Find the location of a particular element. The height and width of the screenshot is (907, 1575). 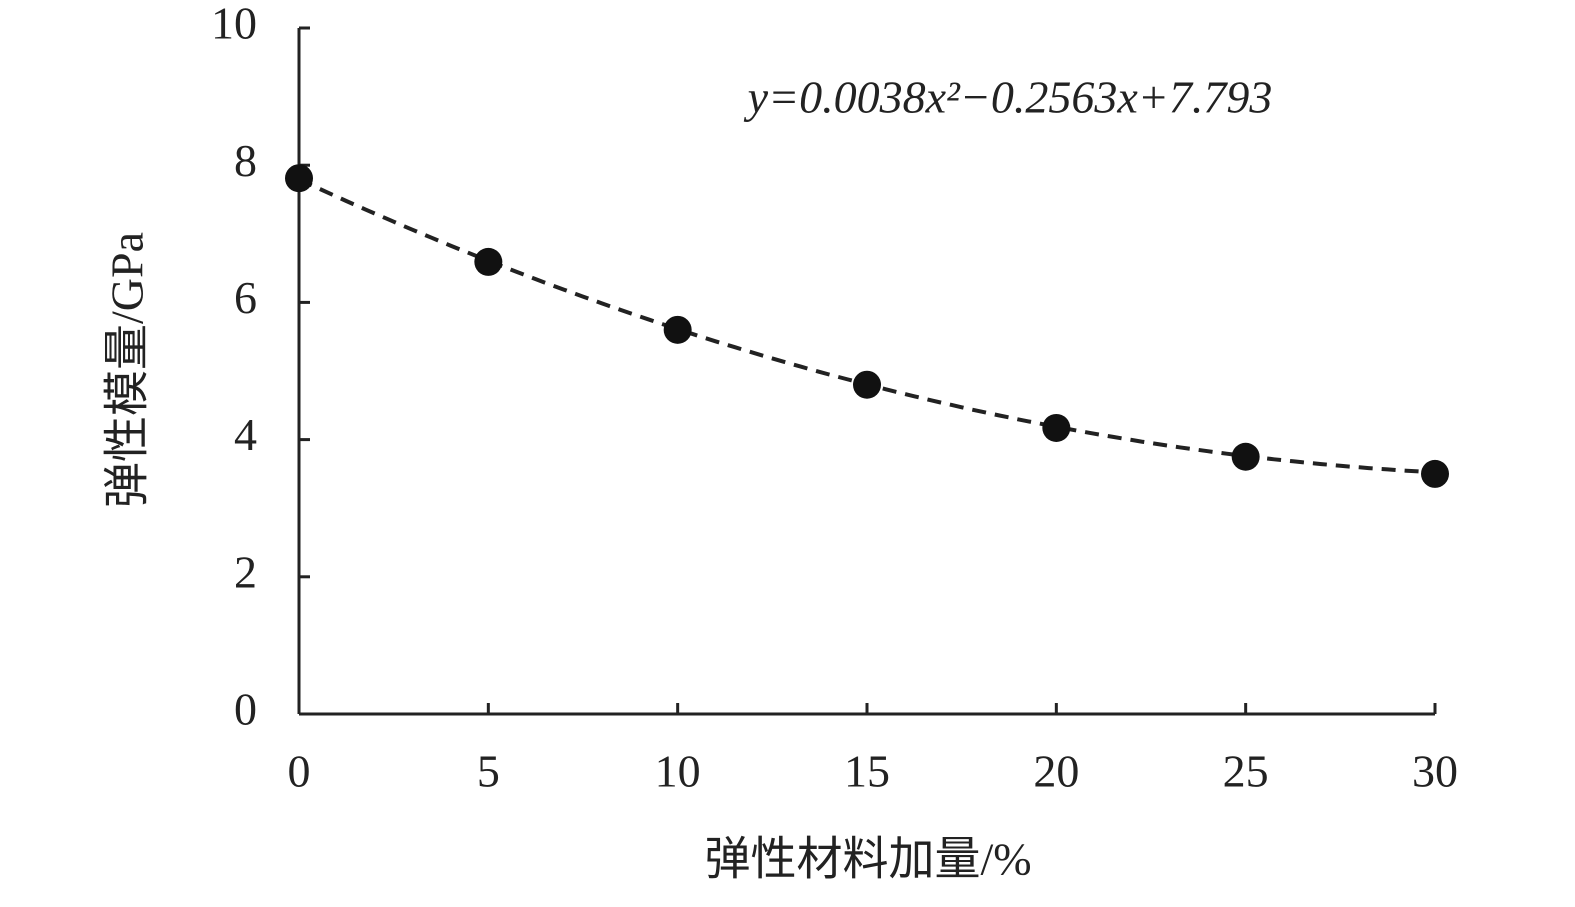

x-tick-label: 15 is located at coordinates (867, 771).